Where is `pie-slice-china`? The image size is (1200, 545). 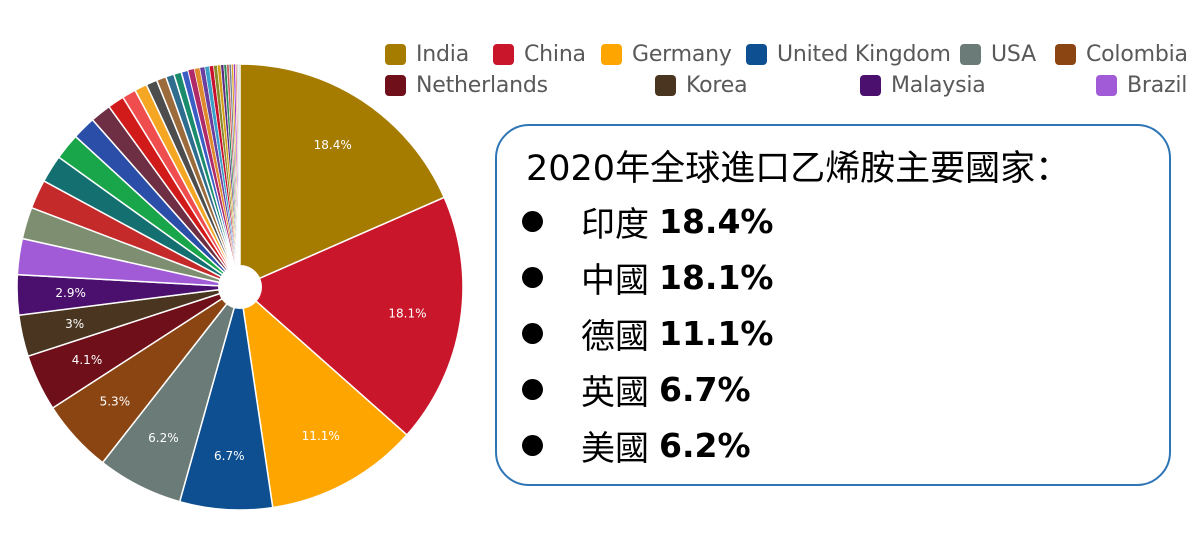 pie-slice-china is located at coordinates (351, 316).